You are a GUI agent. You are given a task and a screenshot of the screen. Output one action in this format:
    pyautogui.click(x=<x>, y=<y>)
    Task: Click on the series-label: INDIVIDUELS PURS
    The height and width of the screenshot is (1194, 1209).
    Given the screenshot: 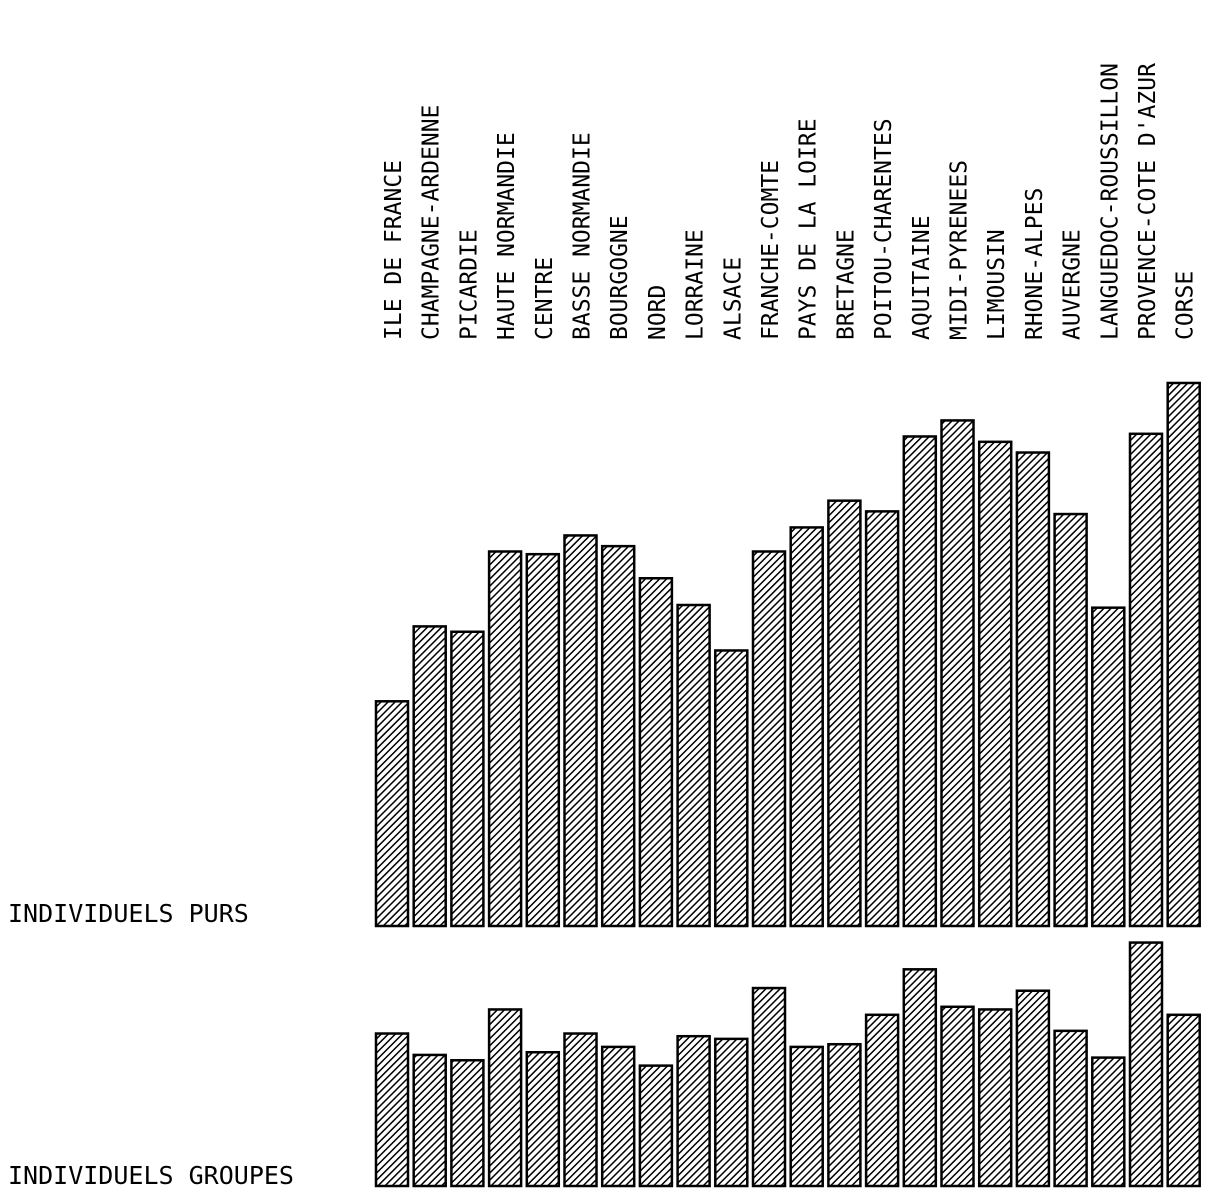 What is the action you would take?
    pyautogui.click(x=128, y=913)
    